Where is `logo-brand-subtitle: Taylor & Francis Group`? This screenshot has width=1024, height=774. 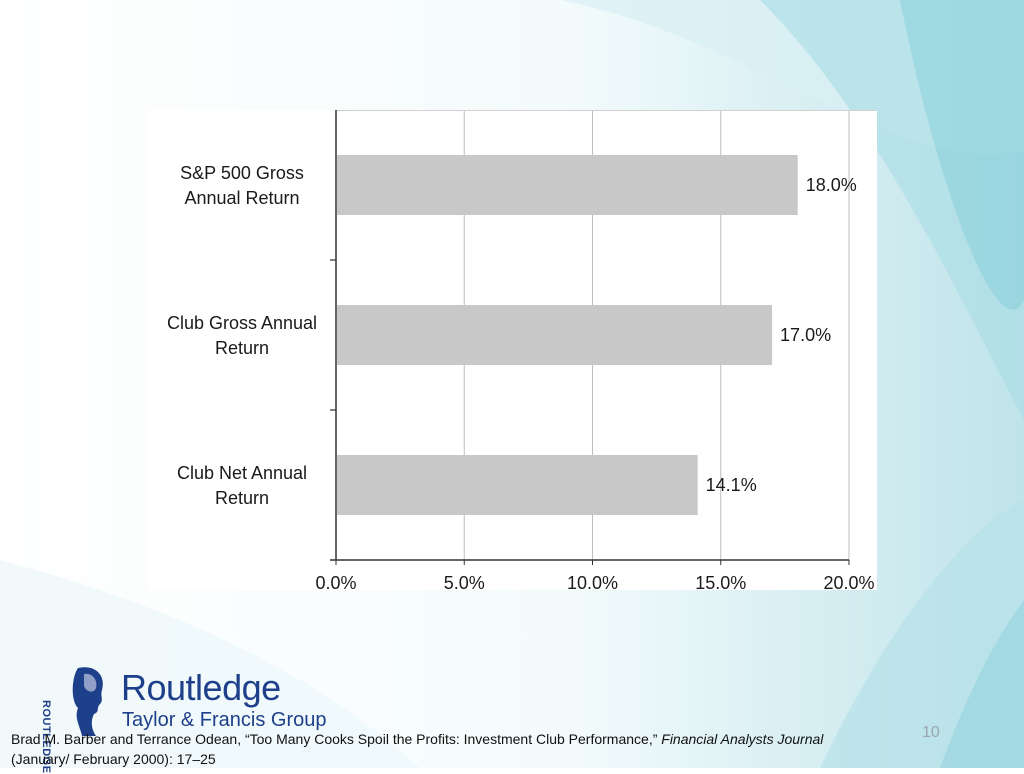 logo-brand-subtitle: Taylor & Francis Group is located at coordinates (224, 720).